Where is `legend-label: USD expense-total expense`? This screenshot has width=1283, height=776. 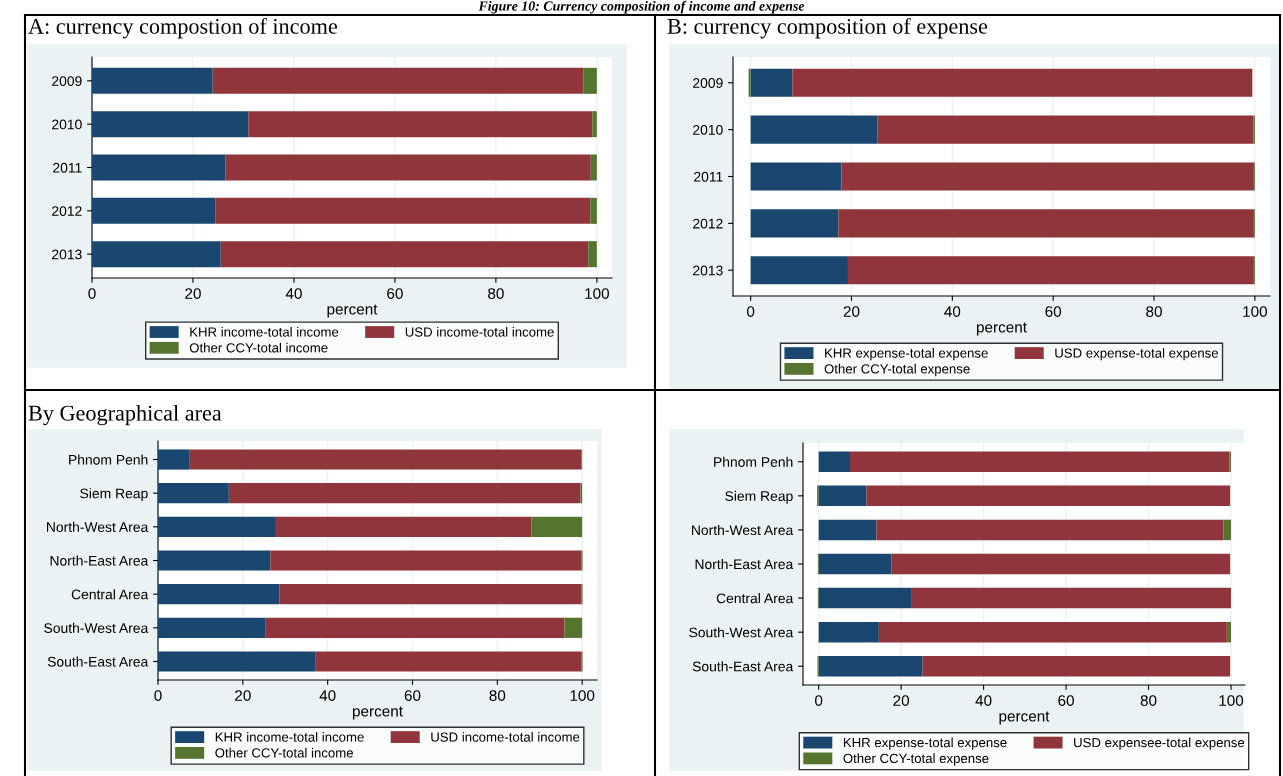 legend-label: USD expense-total expense is located at coordinates (1136, 354).